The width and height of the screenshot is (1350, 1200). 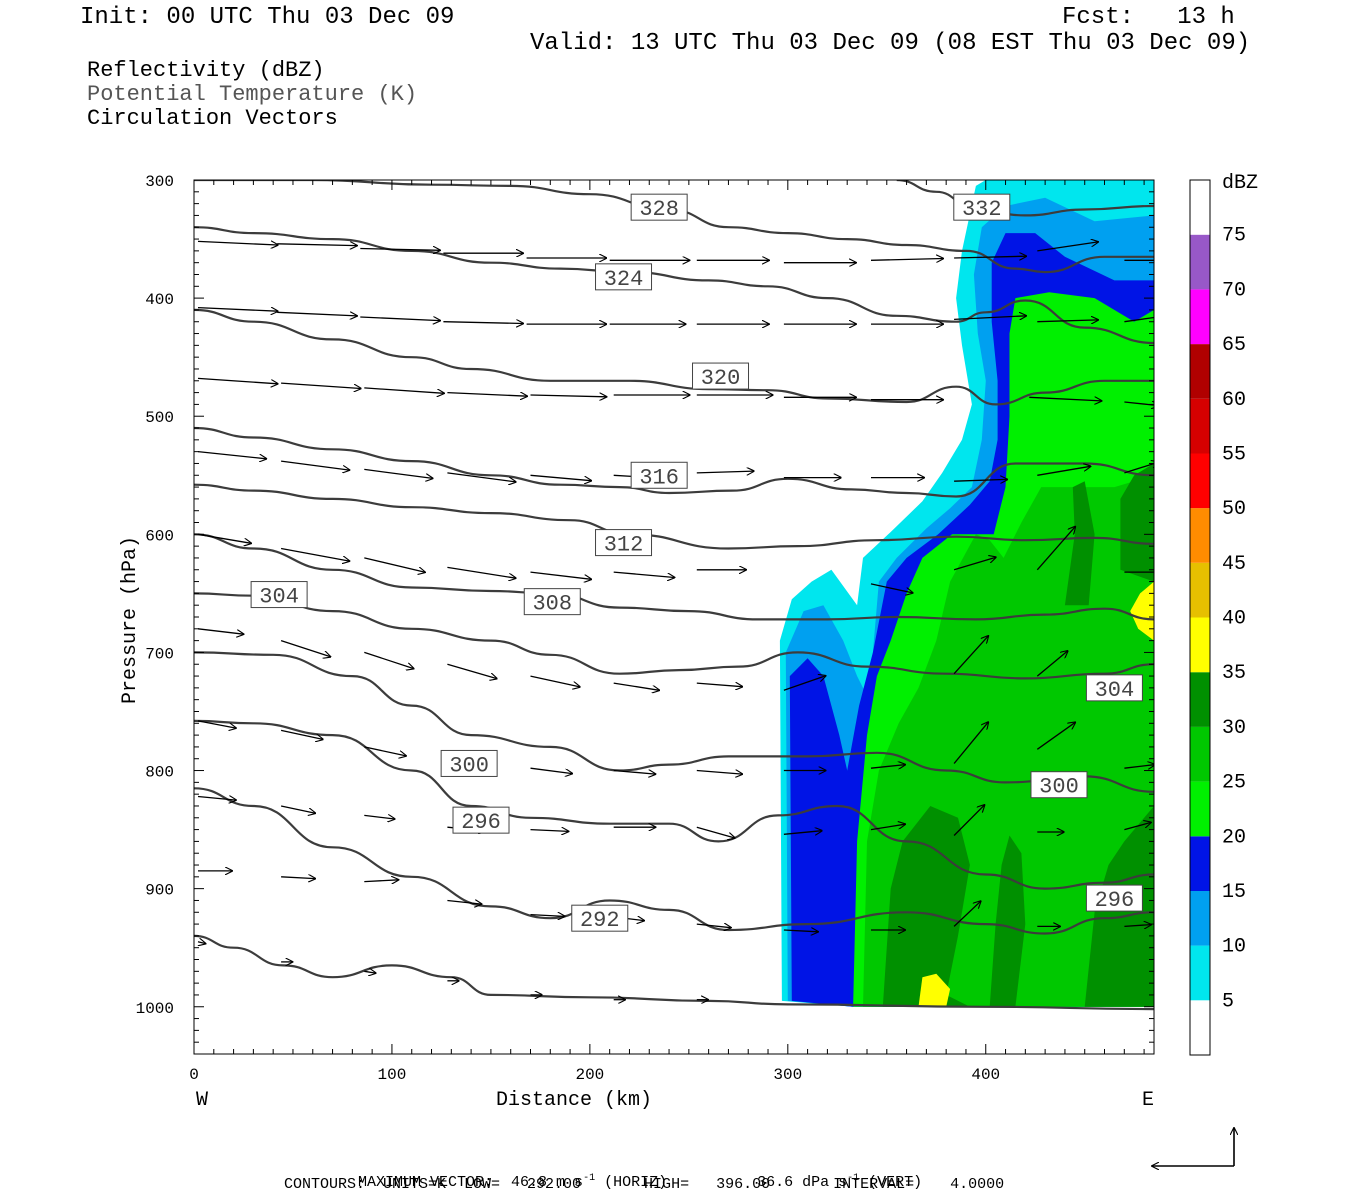 What do you see at coordinates (674, 516) in the screenshot?
I see `isentrope-316K` at bounding box center [674, 516].